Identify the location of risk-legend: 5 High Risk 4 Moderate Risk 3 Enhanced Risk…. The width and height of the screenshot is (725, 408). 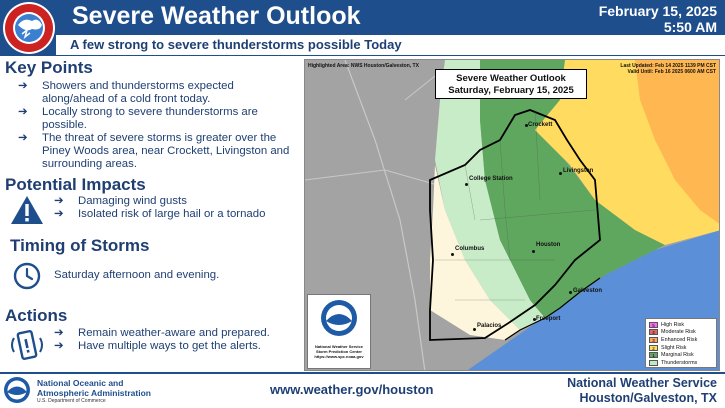
(681, 343).